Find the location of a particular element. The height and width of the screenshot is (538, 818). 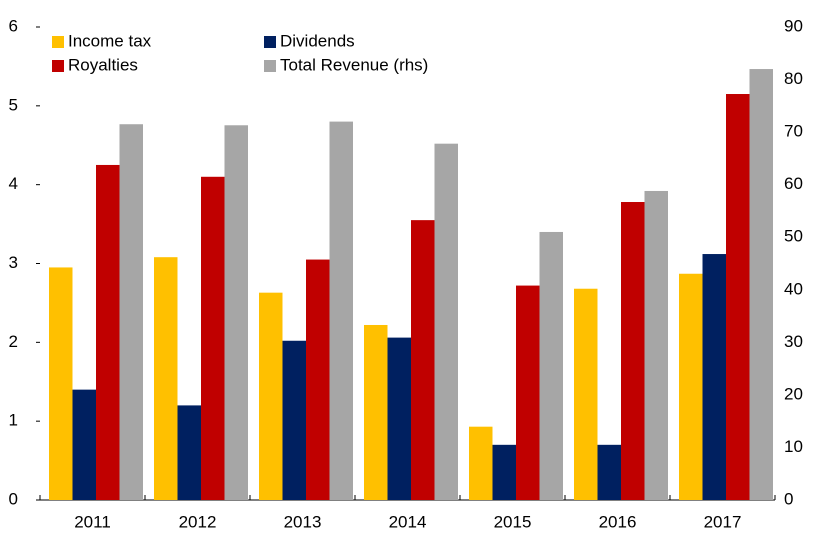

y-tick-label: 0 is located at coordinates (13, 498).